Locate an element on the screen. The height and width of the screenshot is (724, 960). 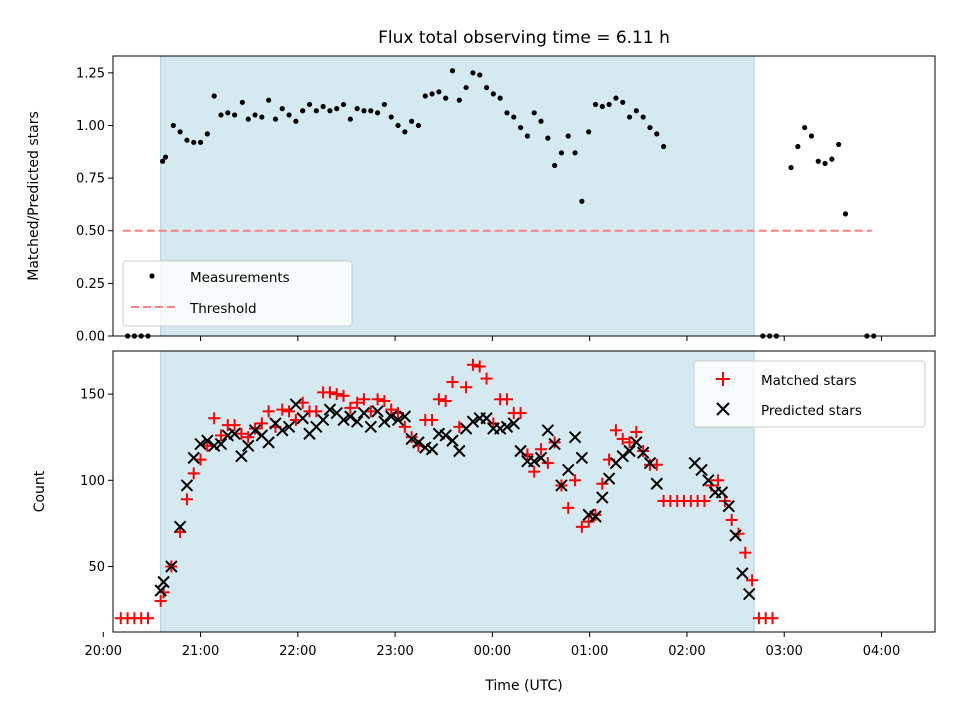
count-y-tick-label: 50 is located at coordinates (96, 567).